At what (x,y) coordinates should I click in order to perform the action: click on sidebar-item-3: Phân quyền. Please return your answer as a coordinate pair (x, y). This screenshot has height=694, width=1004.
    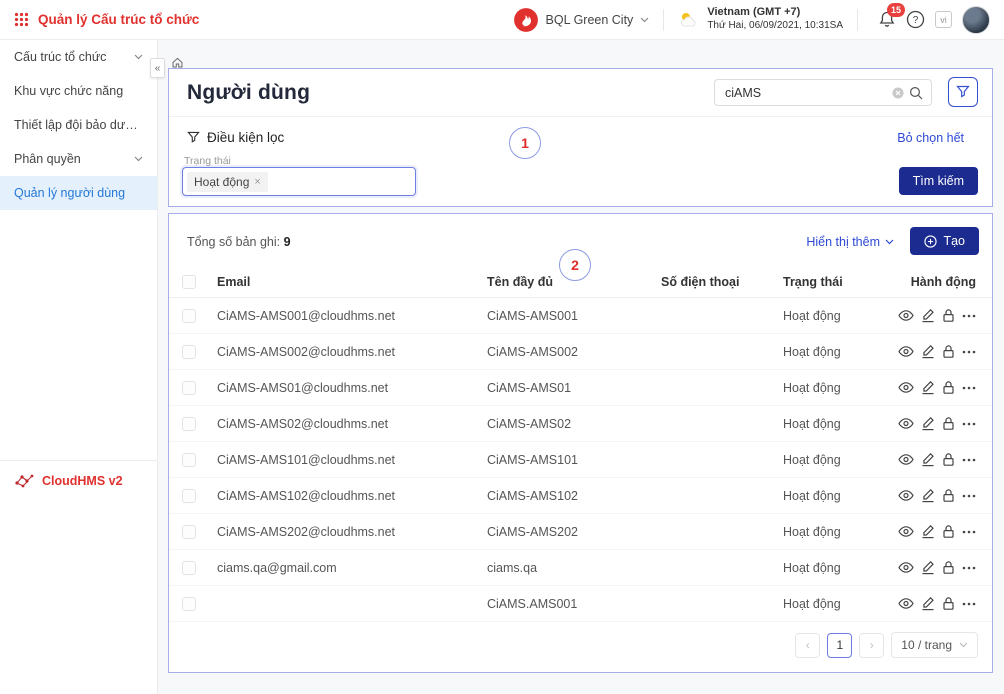
    Looking at the image, I should click on (78, 159).